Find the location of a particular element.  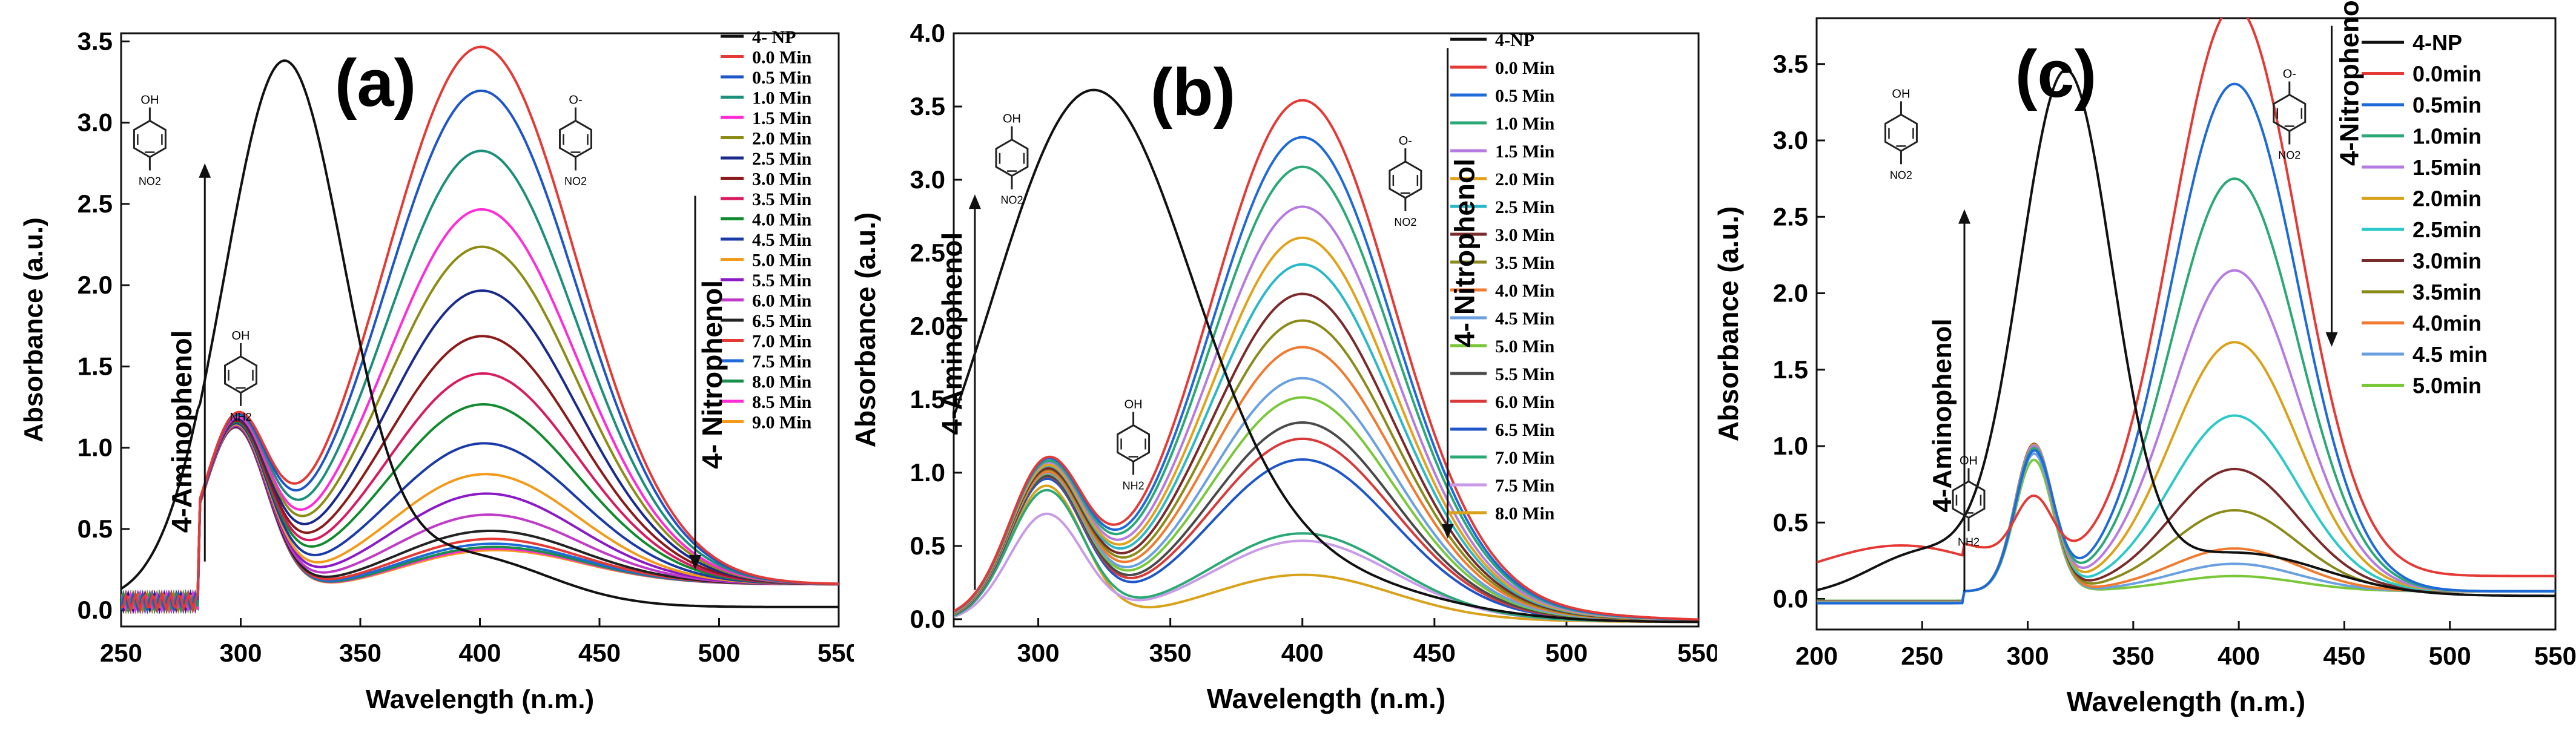

legend-label: 2.0 Min is located at coordinates (1525, 179).